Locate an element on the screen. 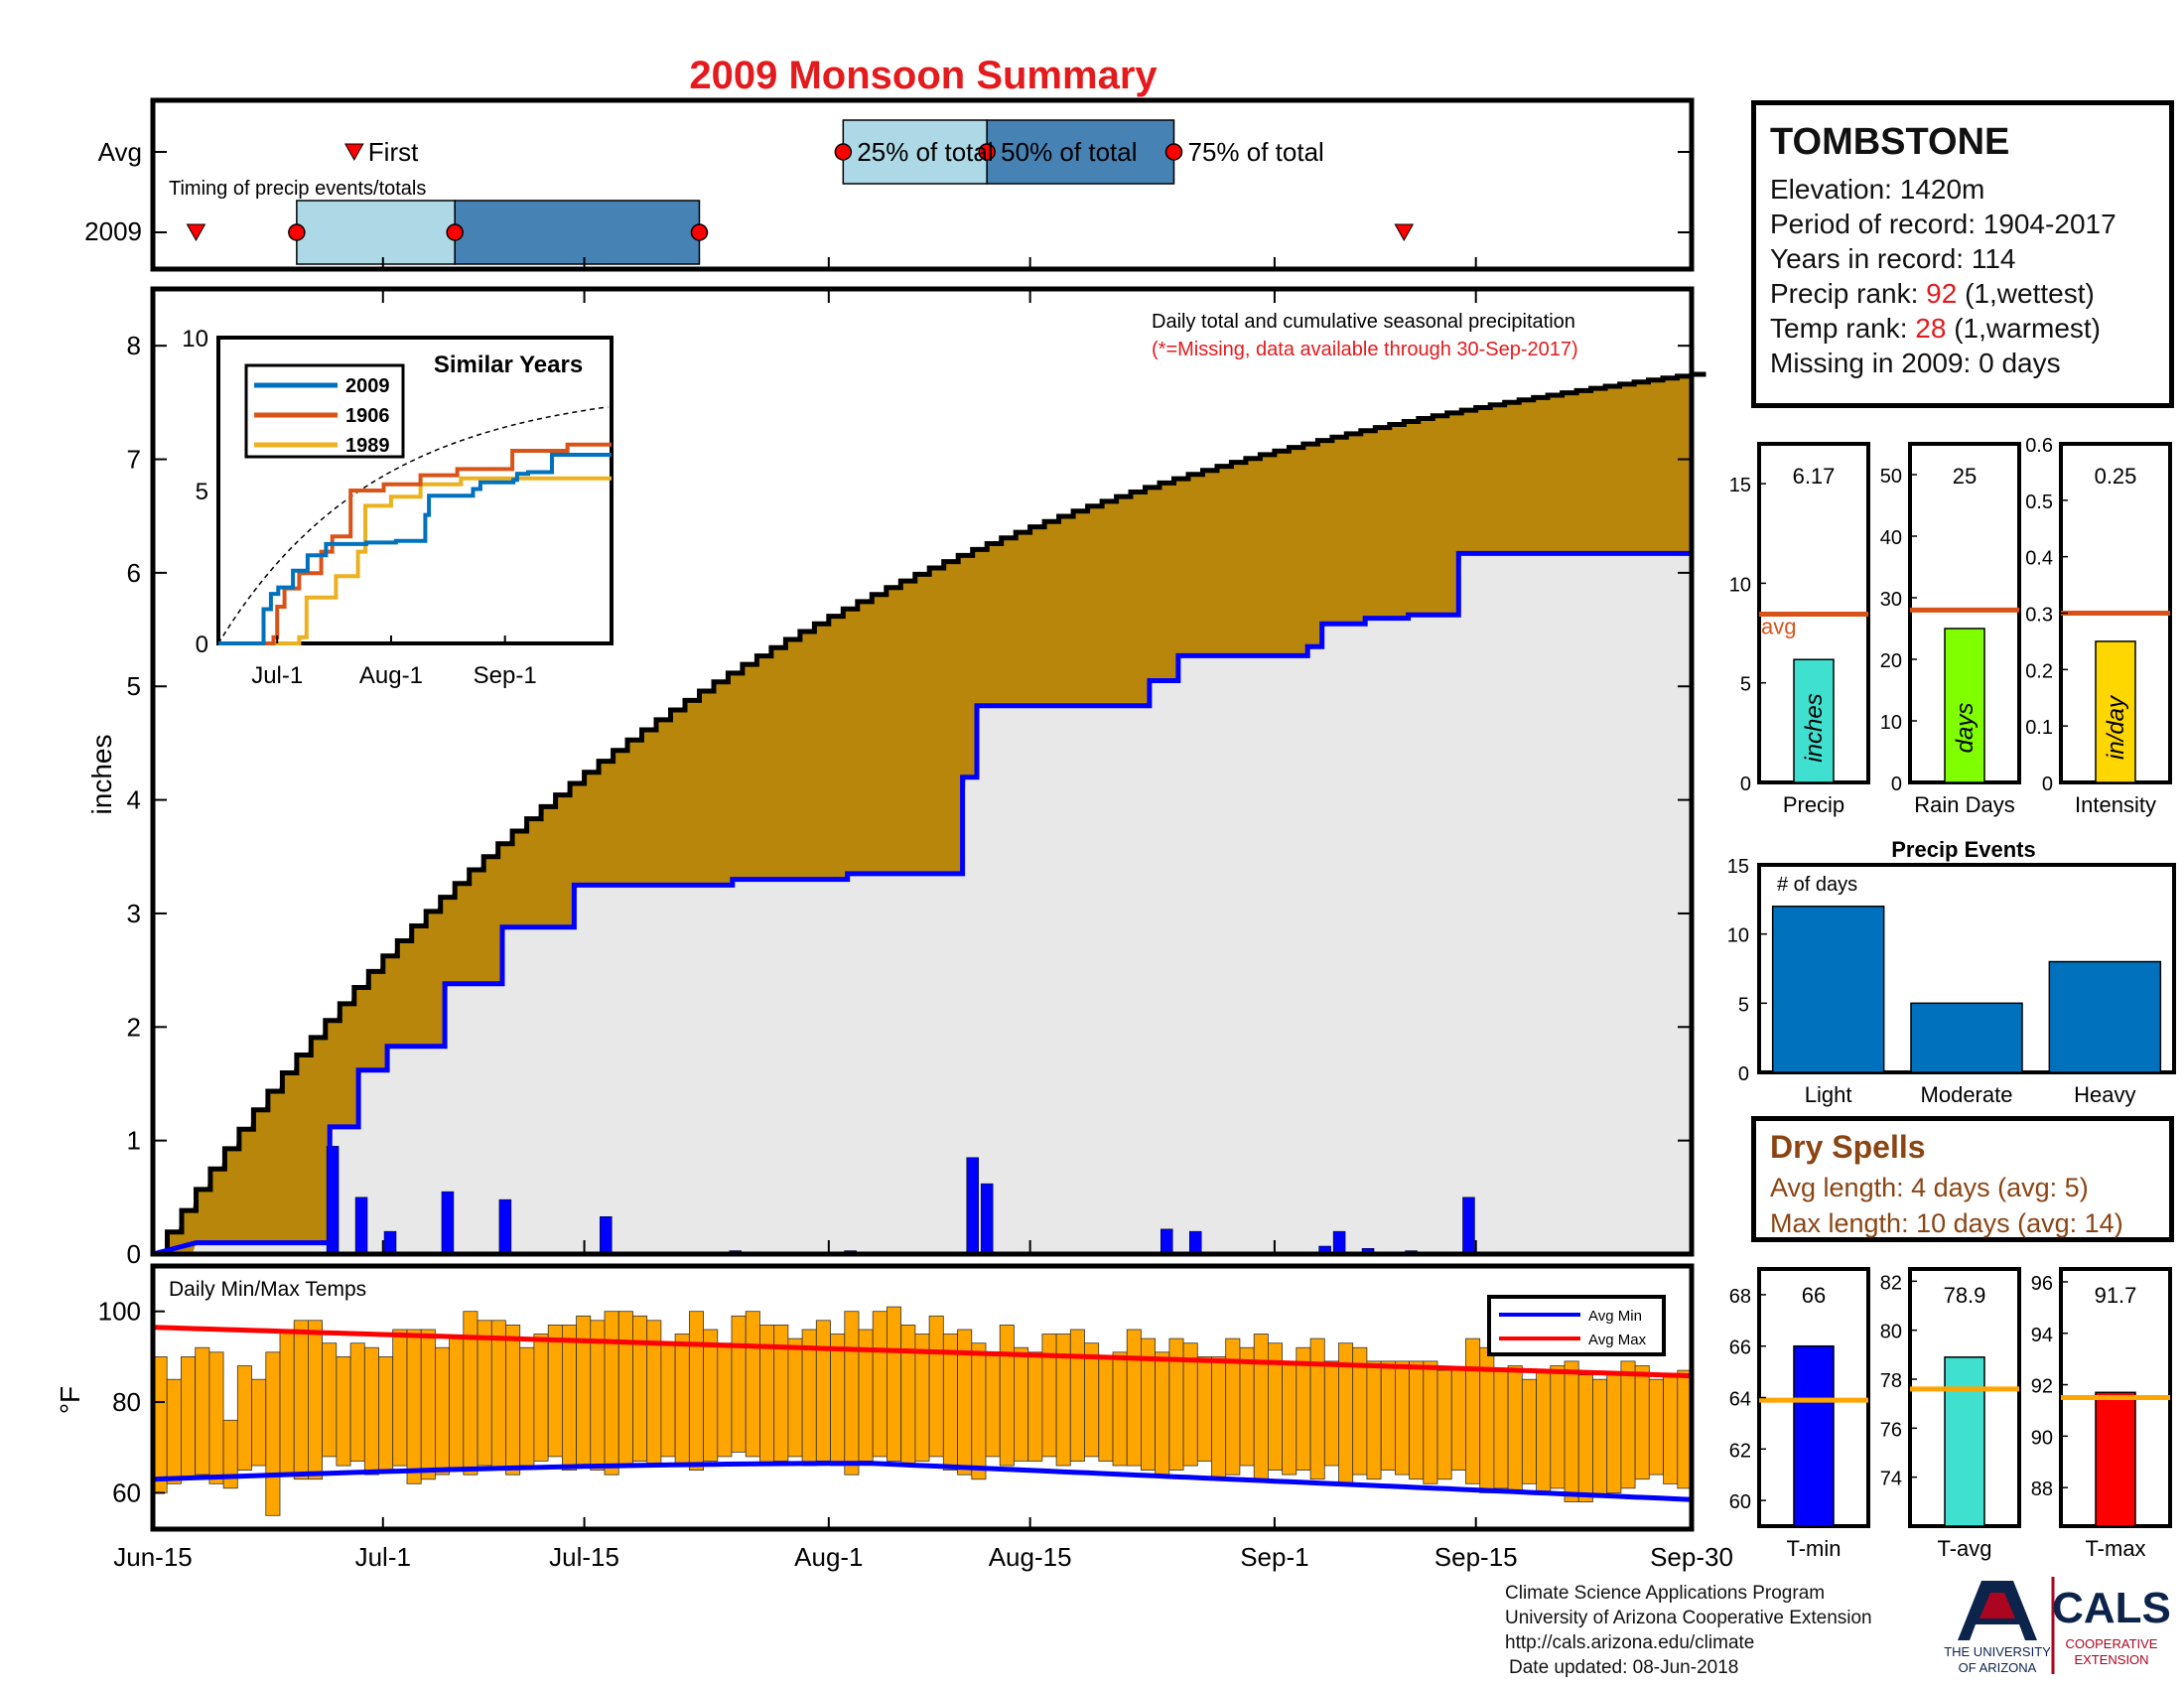 The height and width of the screenshot is (1688, 2184). temp-summary-ytick-label: 62 is located at coordinates (1740, 1451).